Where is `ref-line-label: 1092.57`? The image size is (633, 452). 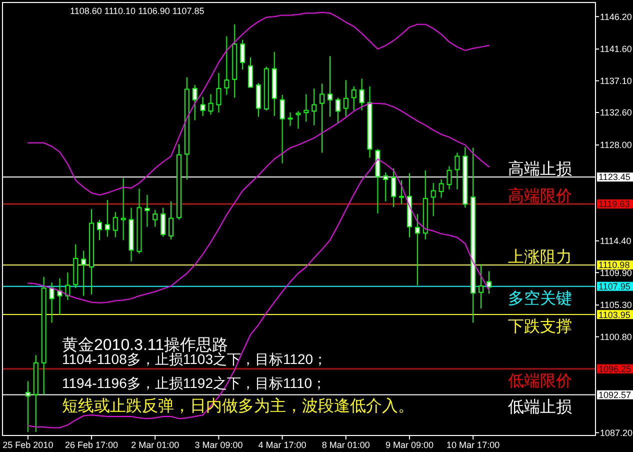 ref-line-label: 1092.57 is located at coordinates (615, 395).